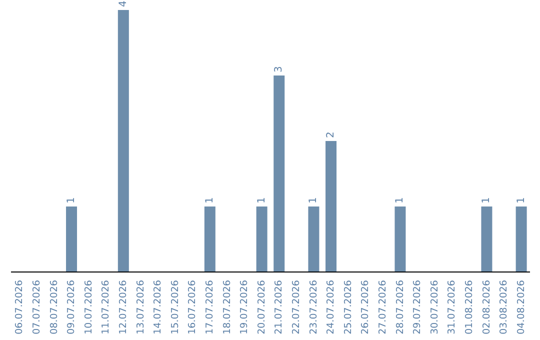 Image resolution: width=540 pixels, height=340 pixels. Describe the element at coordinates (158, 307) in the screenshot. I see `x-tick-label: 14.07.2026` at that location.